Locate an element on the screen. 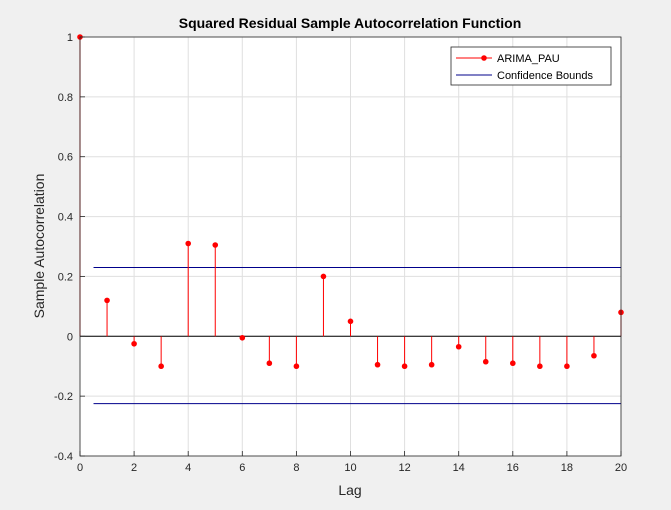 The width and height of the screenshot is (671, 510). legend-bounds-label: Confidence Bounds is located at coordinates (545, 76).